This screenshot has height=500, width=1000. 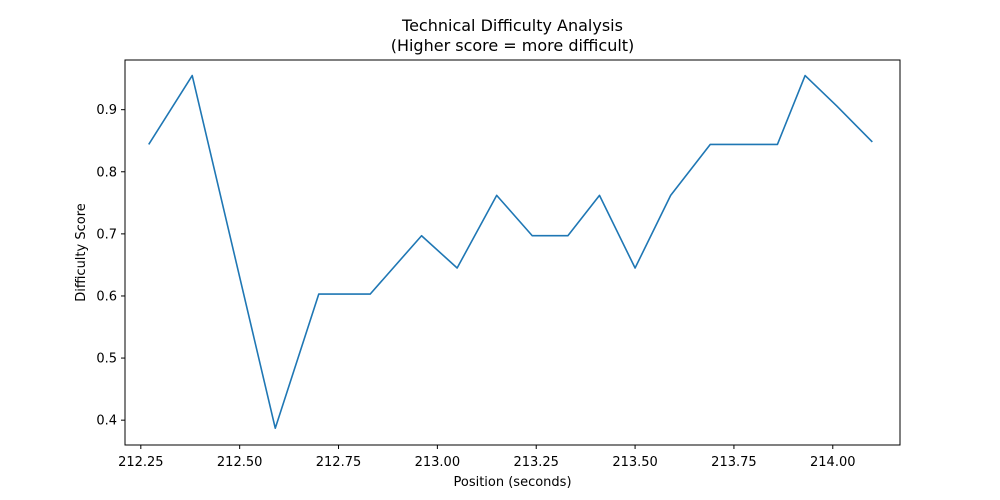 I want to click on chart-title: Technical Difficulty Analysis, so click(x=512, y=25).